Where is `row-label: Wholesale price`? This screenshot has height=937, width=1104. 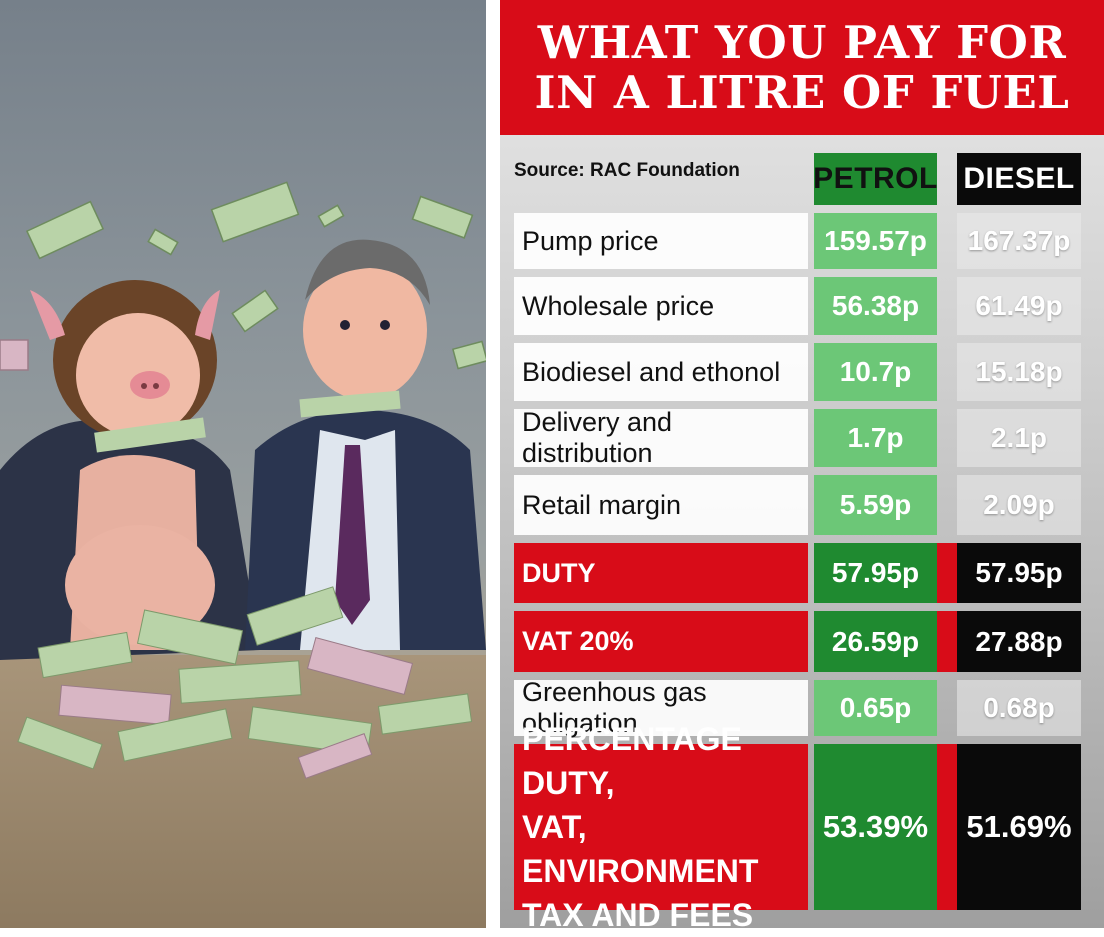 row-label: Wholesale price is located at coordinates (661, 306).